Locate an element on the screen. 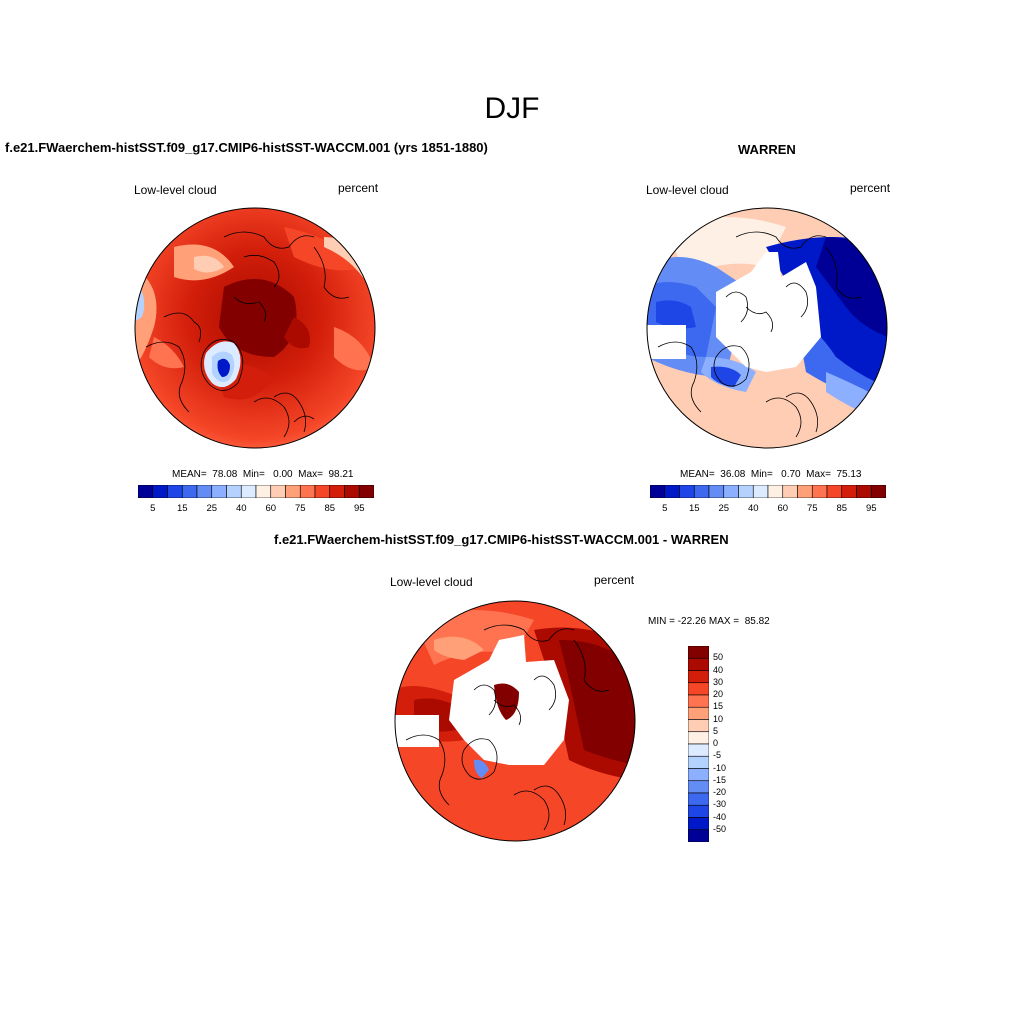  stats-diff: MIN = -22.26 MAX = 85.82 is located at coordinates (709, 621).